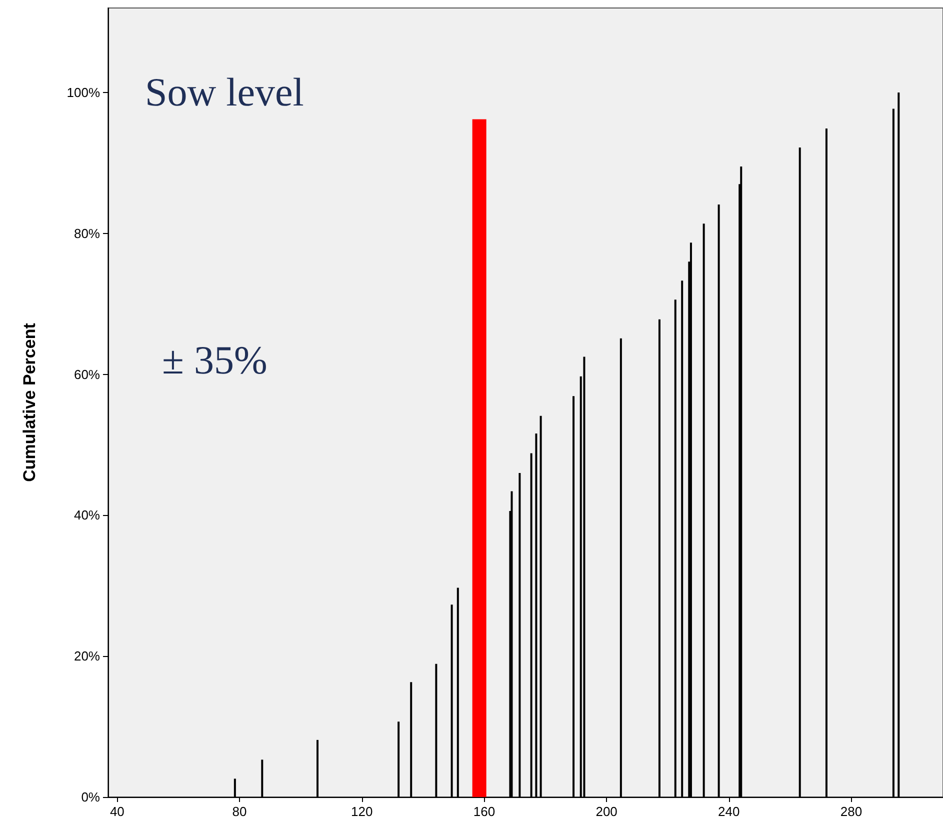  Describe the element at coordinates (479, 458) in the screenshot. I see `bar` at that location.